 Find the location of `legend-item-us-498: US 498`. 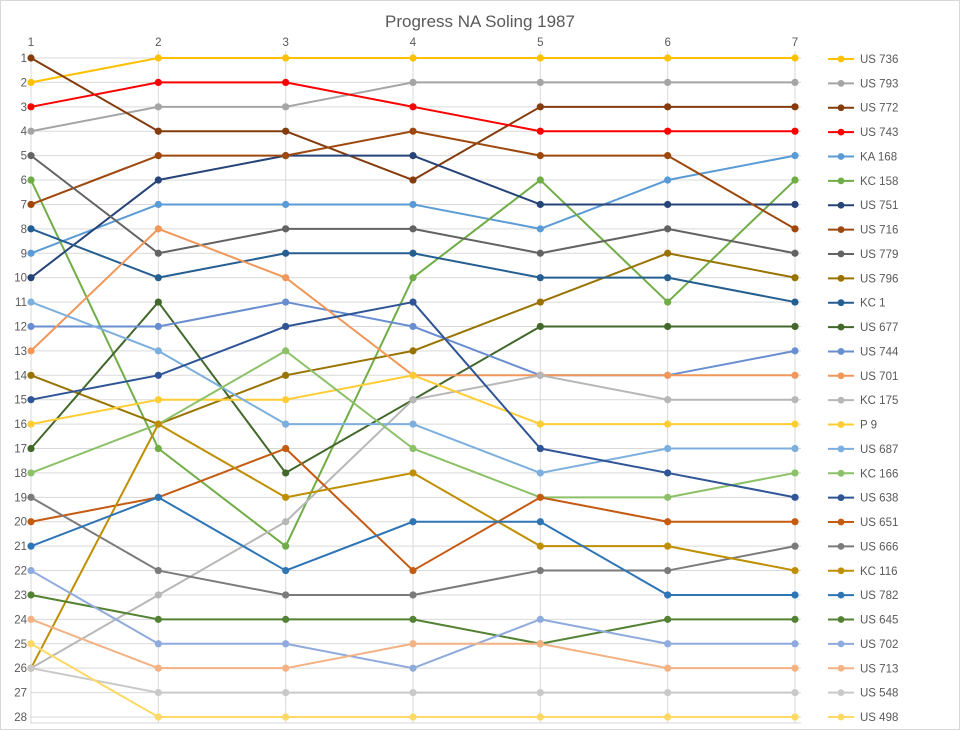

legend-item-us-498: US 498 is located at coordinates (863, 718).